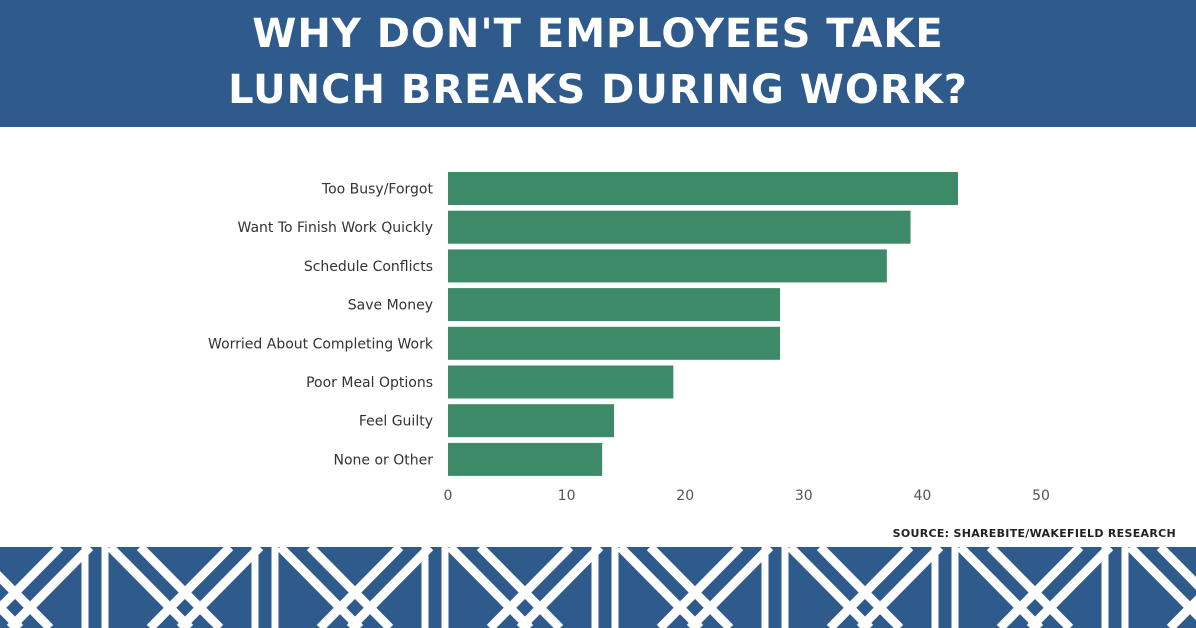 This screenshot has height=628, width=1196. Describe the element at coordinates (321, 344) in the screenshot. I see `category-label: Worried About Completing Work` at that location.